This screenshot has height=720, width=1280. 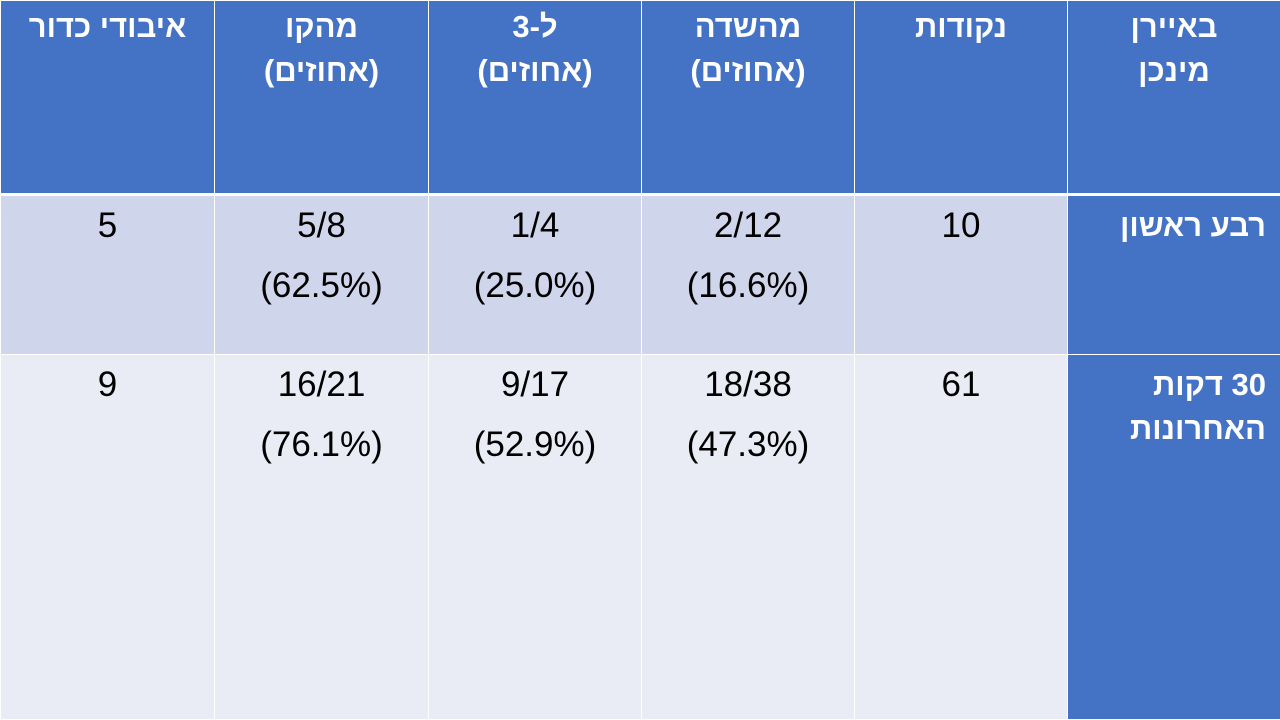 What do you see at coordinates (748, 97) in the screenshot?
I see `header-field-goals: מהשדה (אחוזים)` at bounding box center [748, 97].